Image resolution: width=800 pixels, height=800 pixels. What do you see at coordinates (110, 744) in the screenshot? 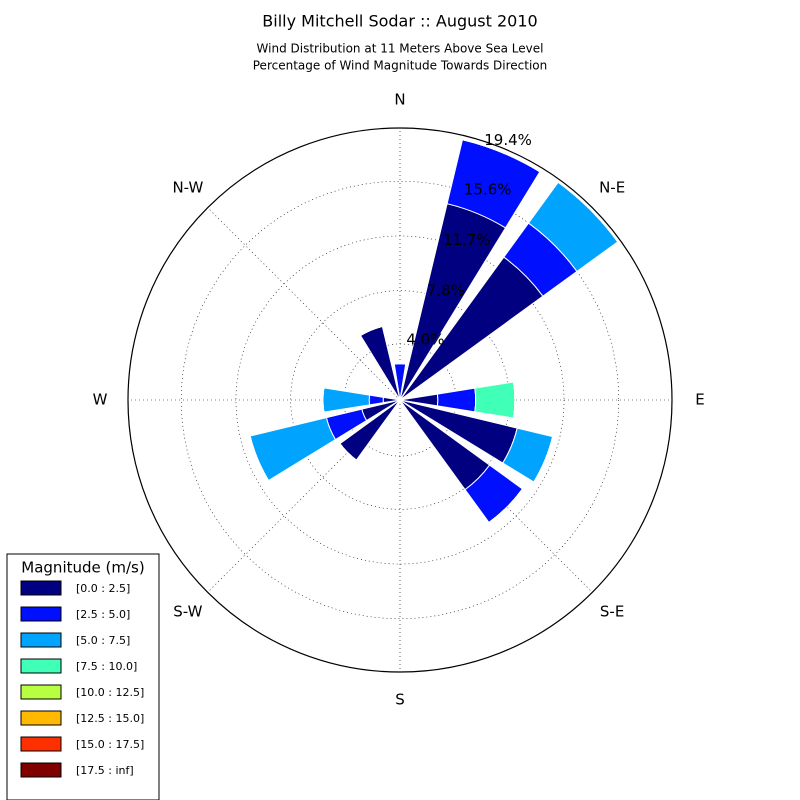
I see `legend-label: [15.0 : 17.5]` at bounding box center [110, 744].